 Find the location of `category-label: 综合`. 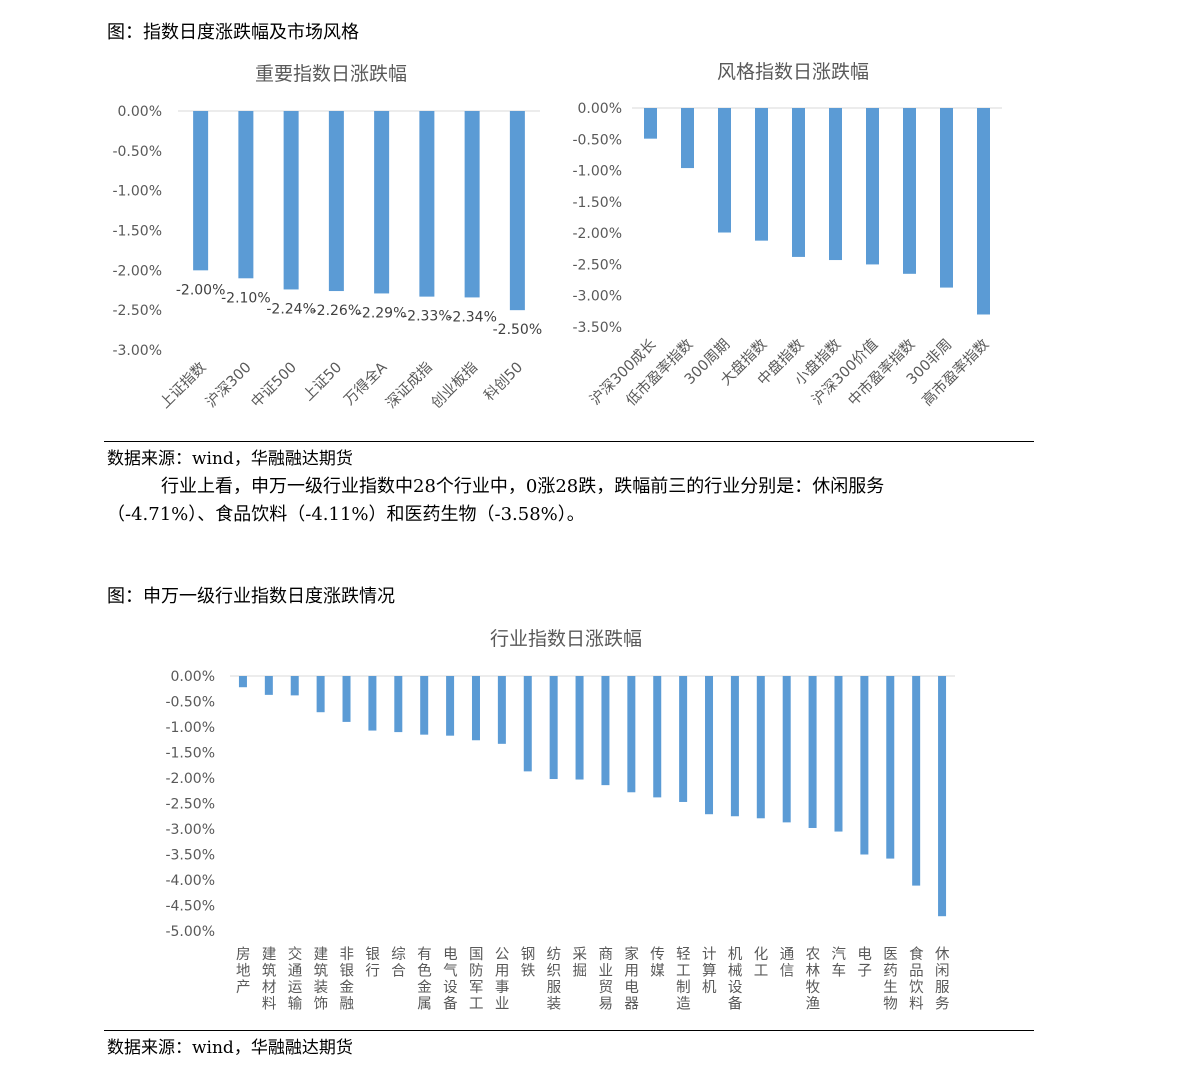

category-label: 综合 is located at coordinates (399, 963).